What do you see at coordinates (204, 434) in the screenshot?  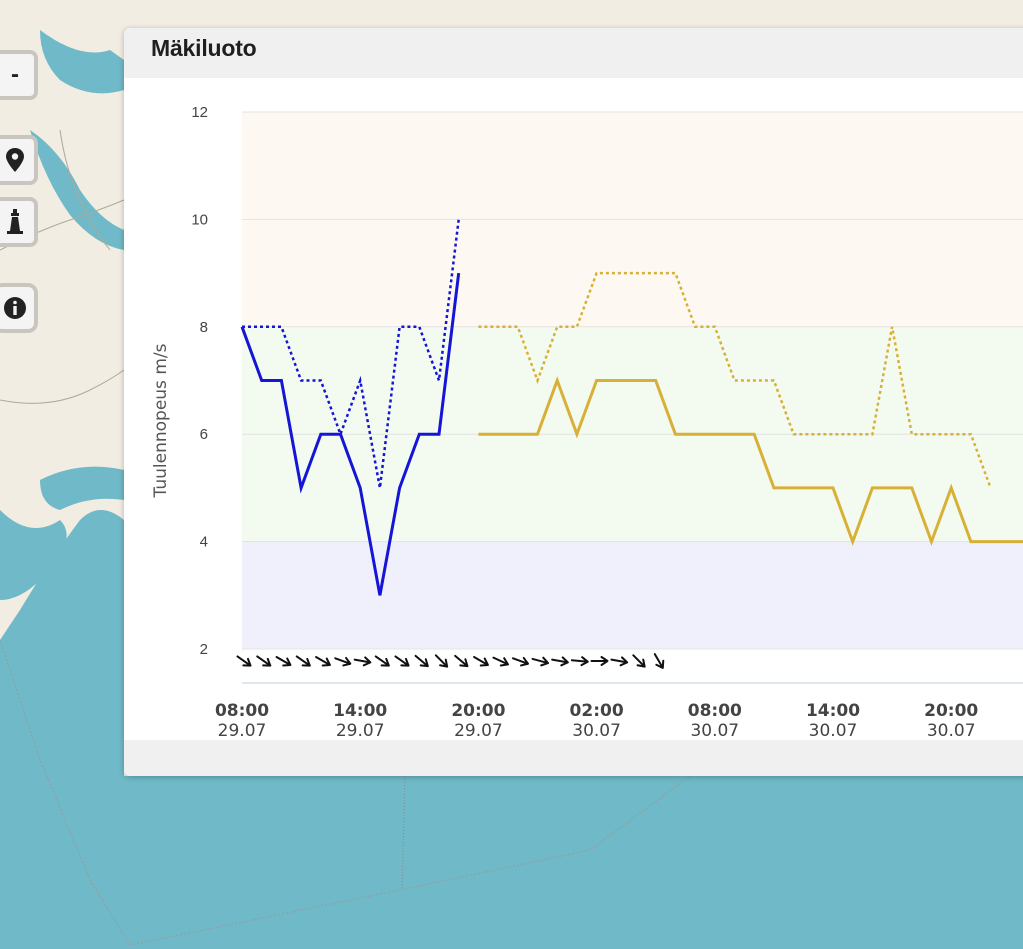 I see `y-tick-label: 6` at bounding box center [204, 434].